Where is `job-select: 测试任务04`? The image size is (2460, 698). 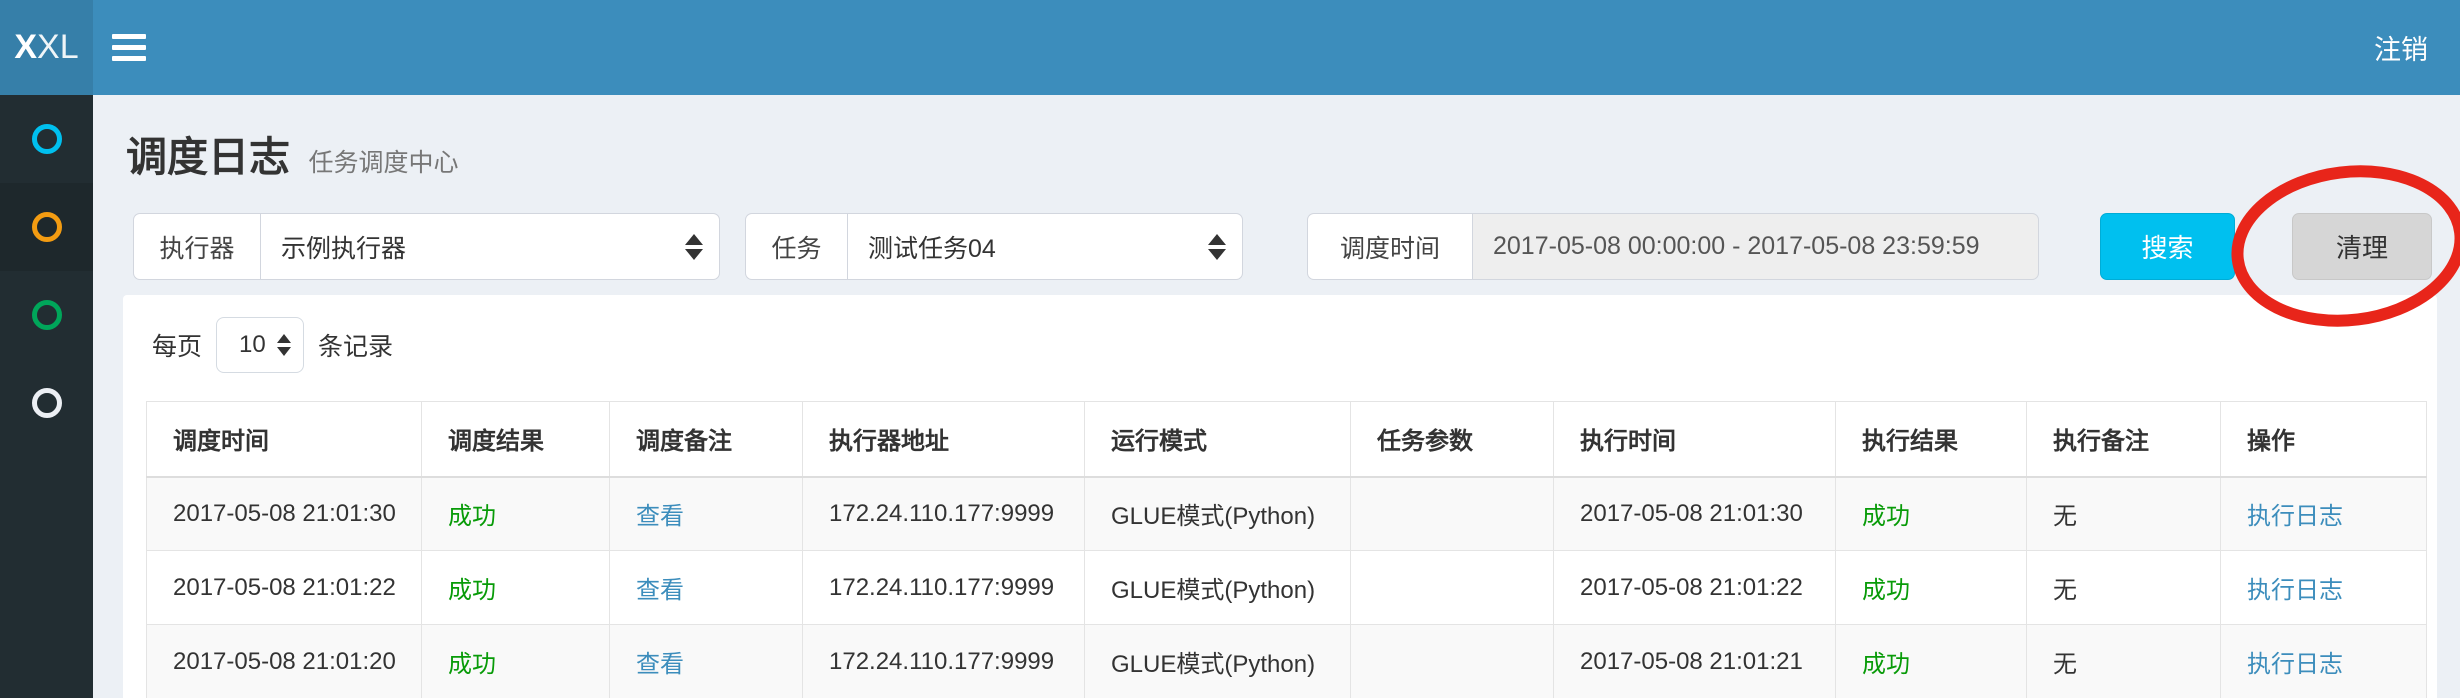
job-select: 测试任务04 is located at coordinates (1045, 246).